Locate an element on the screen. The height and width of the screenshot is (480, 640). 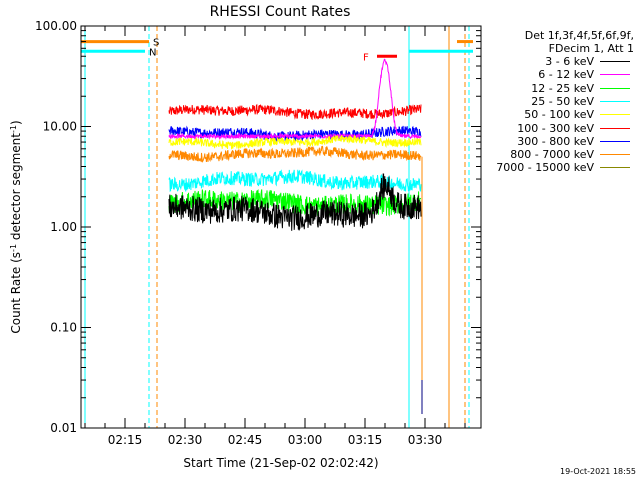
legend-entry: 6 - 12 keV is located at coordinates (559, 74).